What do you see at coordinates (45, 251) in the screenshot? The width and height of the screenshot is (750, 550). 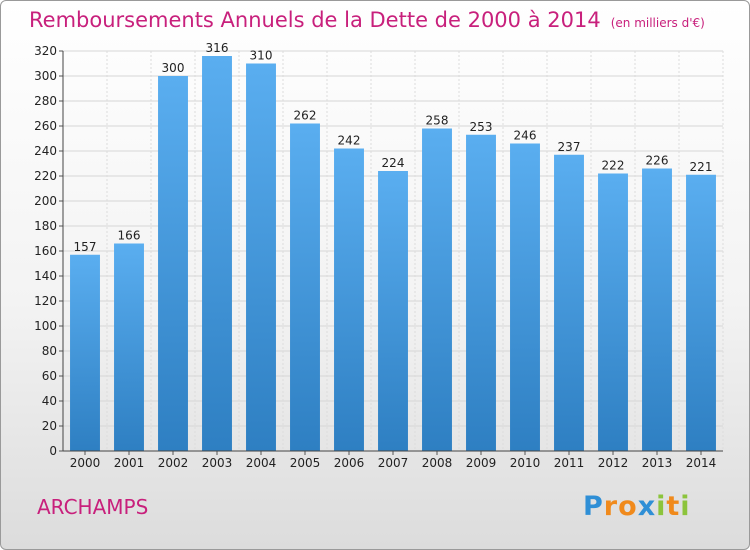 I see `y-tick-label: 160` at bounding box center [45, 251].